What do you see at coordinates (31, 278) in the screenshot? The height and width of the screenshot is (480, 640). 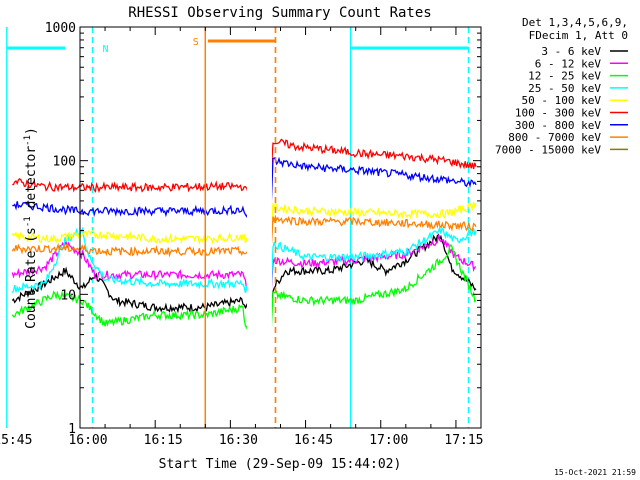 I see `y-axis-label-part1: Count Rate (s` at bounding box center [31, 278].